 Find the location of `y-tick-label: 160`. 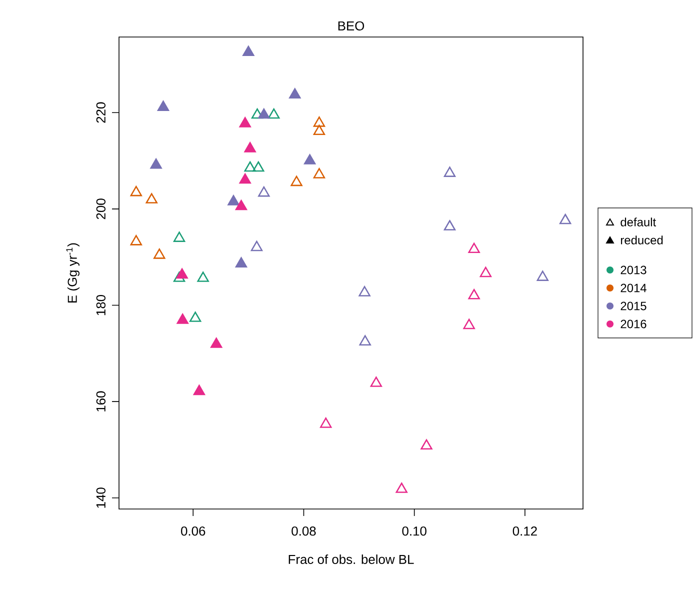

y-tick-label: 160 is located at coordinates (101, 401).